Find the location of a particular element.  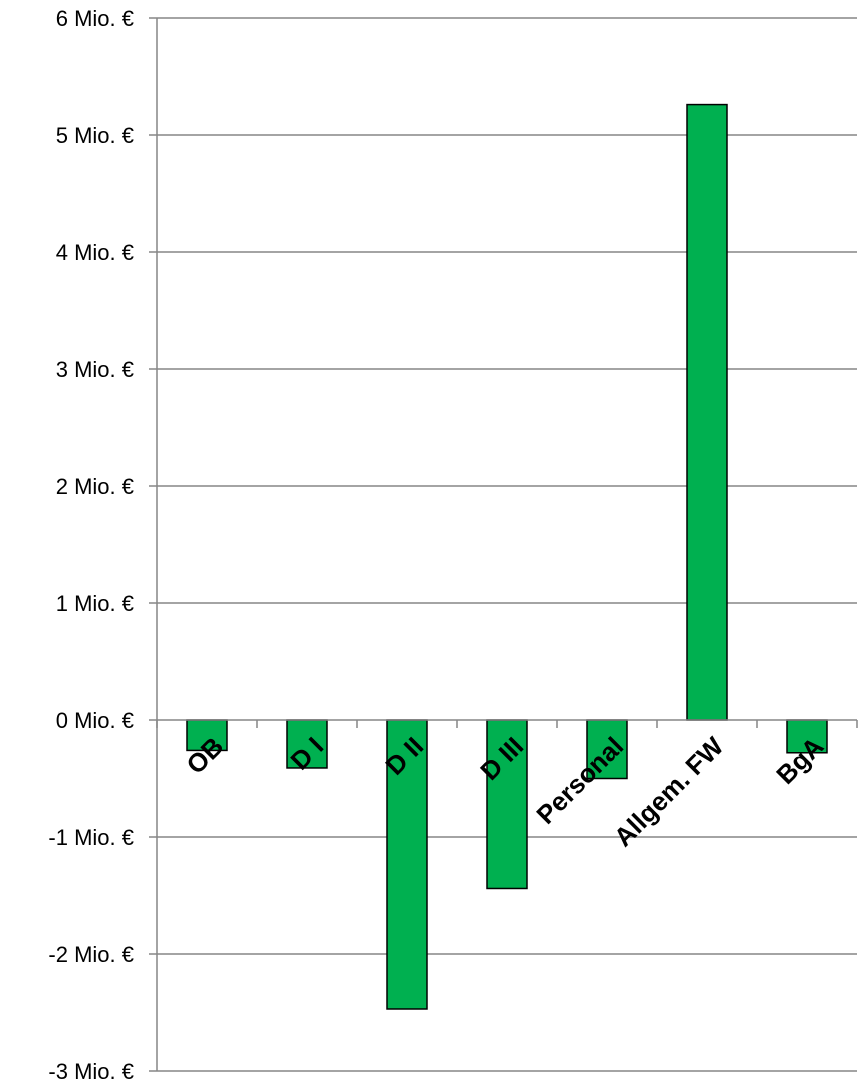

bar-allgem-fw is located at coordinates (707, 412).